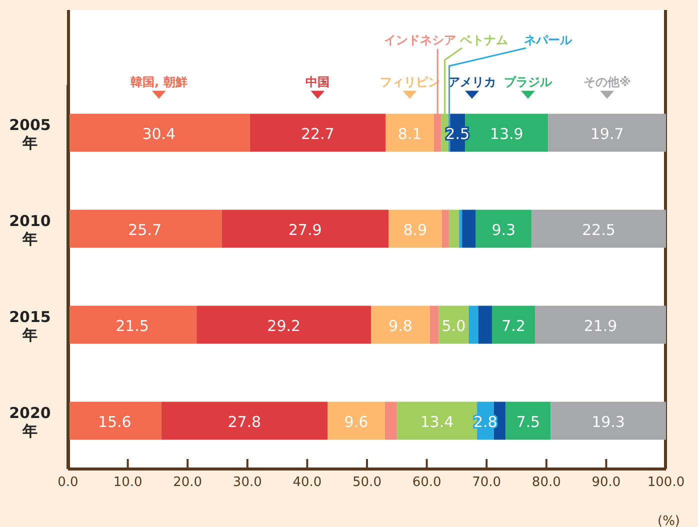 This screenshot has width=698, height=527. I want to click on x-tick-label: 50.0, so click(367, 482).